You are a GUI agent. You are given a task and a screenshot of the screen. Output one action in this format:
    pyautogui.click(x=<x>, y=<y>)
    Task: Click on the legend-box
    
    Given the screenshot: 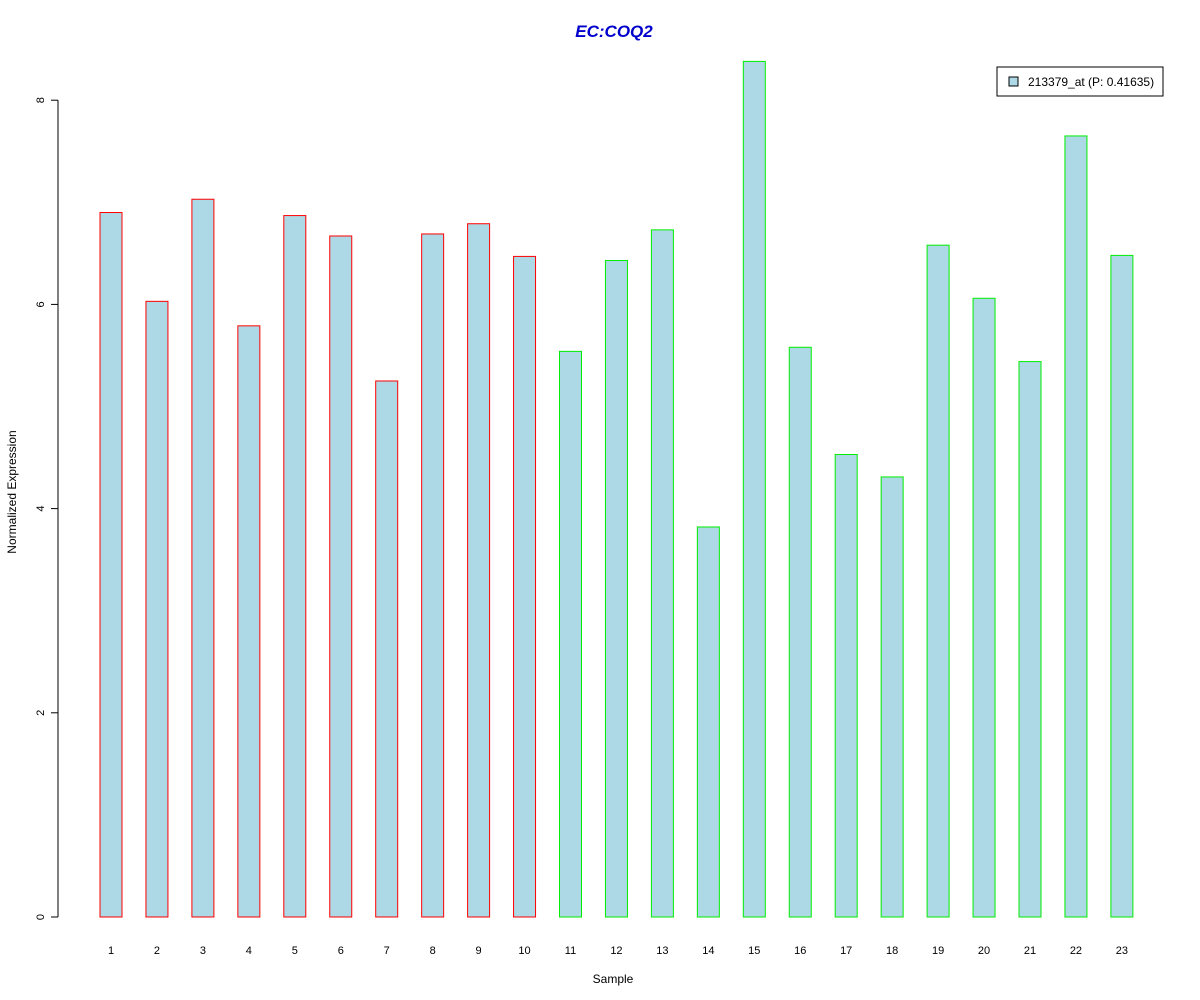 What is the action you would take?
    pyautogui.click(x=1080, y=81)
    